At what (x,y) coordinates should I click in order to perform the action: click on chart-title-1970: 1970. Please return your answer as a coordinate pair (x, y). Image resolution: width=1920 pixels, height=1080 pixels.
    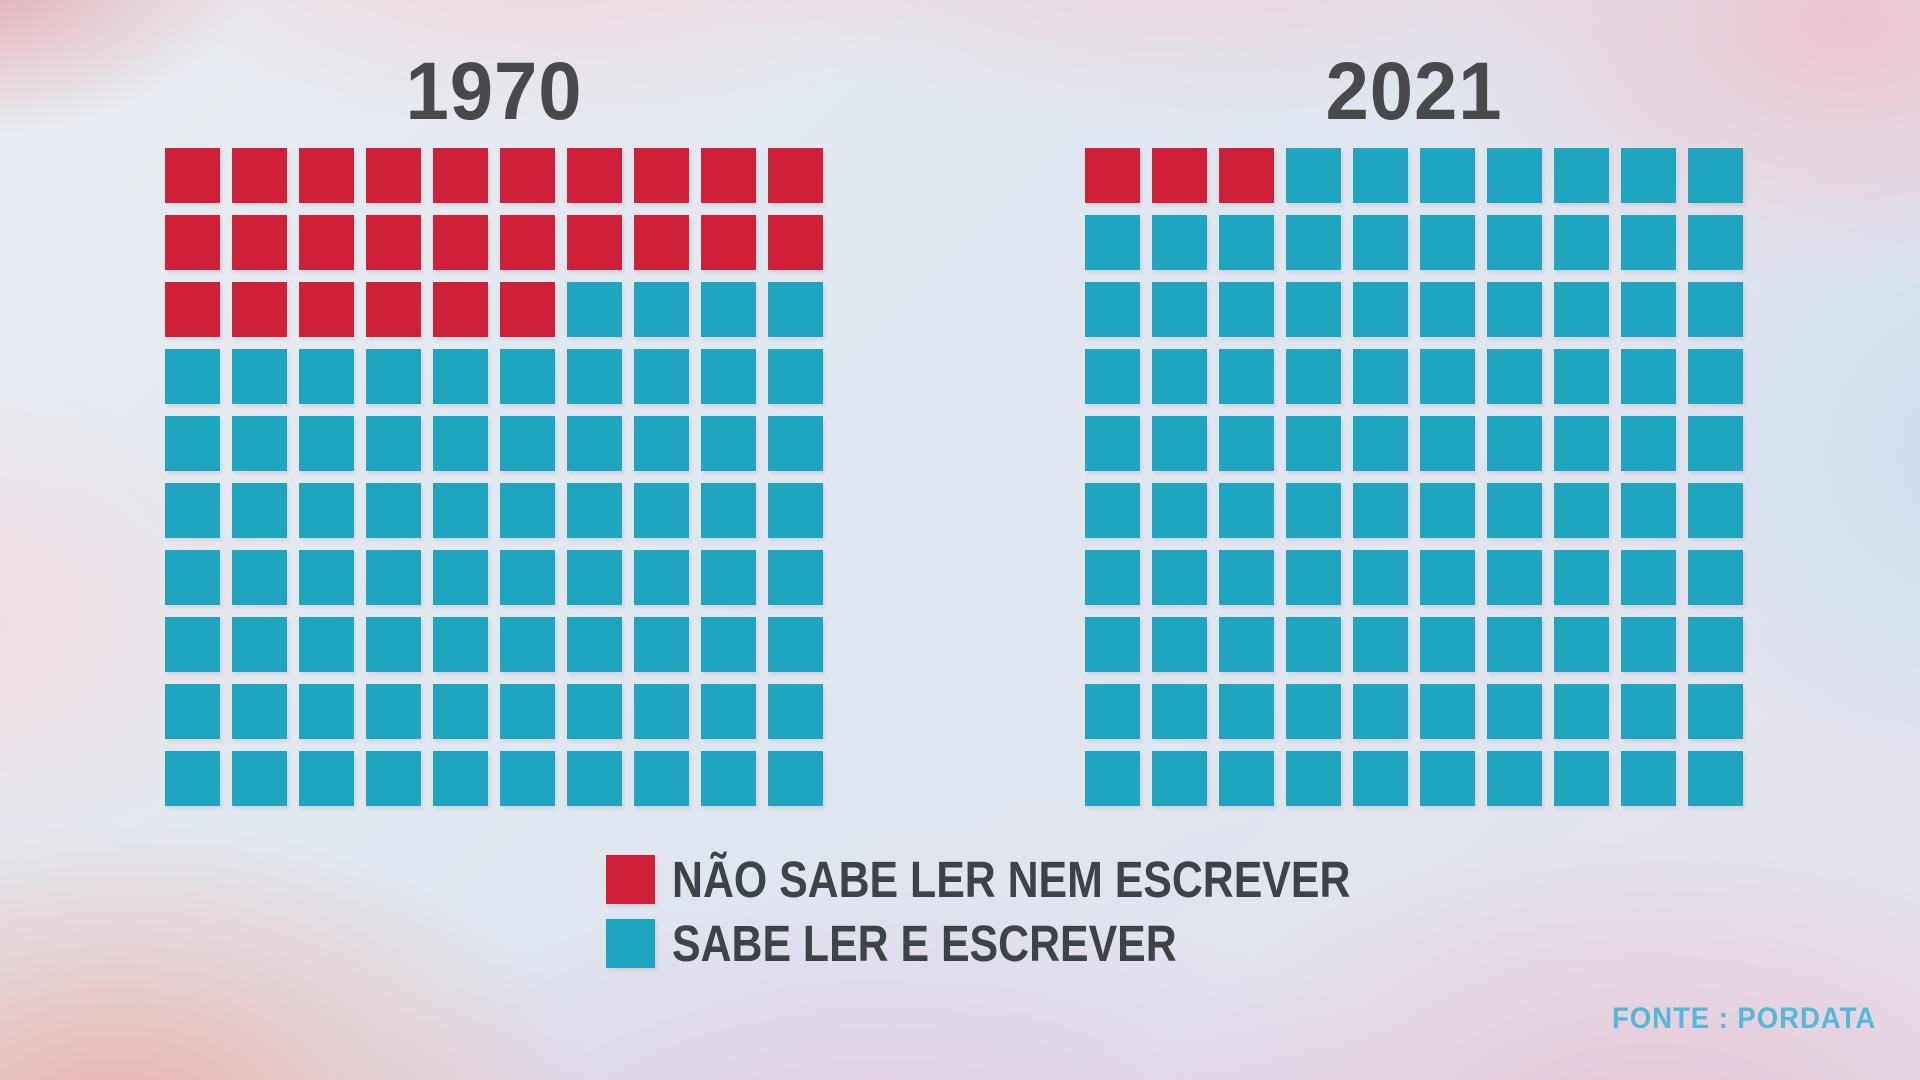
    Looking at the image, I should click on (494, 91).